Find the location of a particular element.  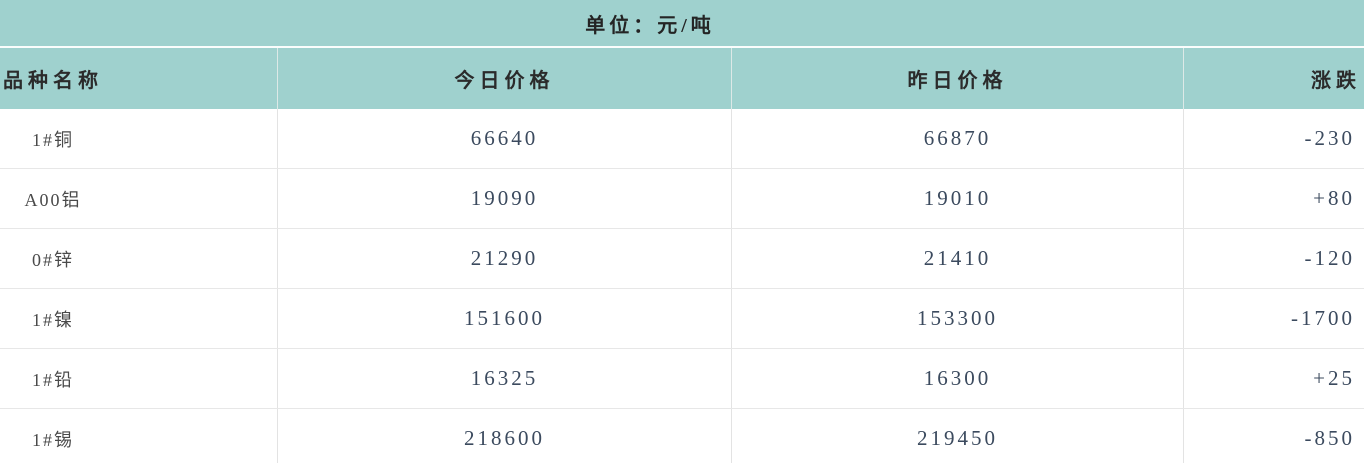

yesterday-price-cell-text: 21410 is located at coordinates (957, 258).